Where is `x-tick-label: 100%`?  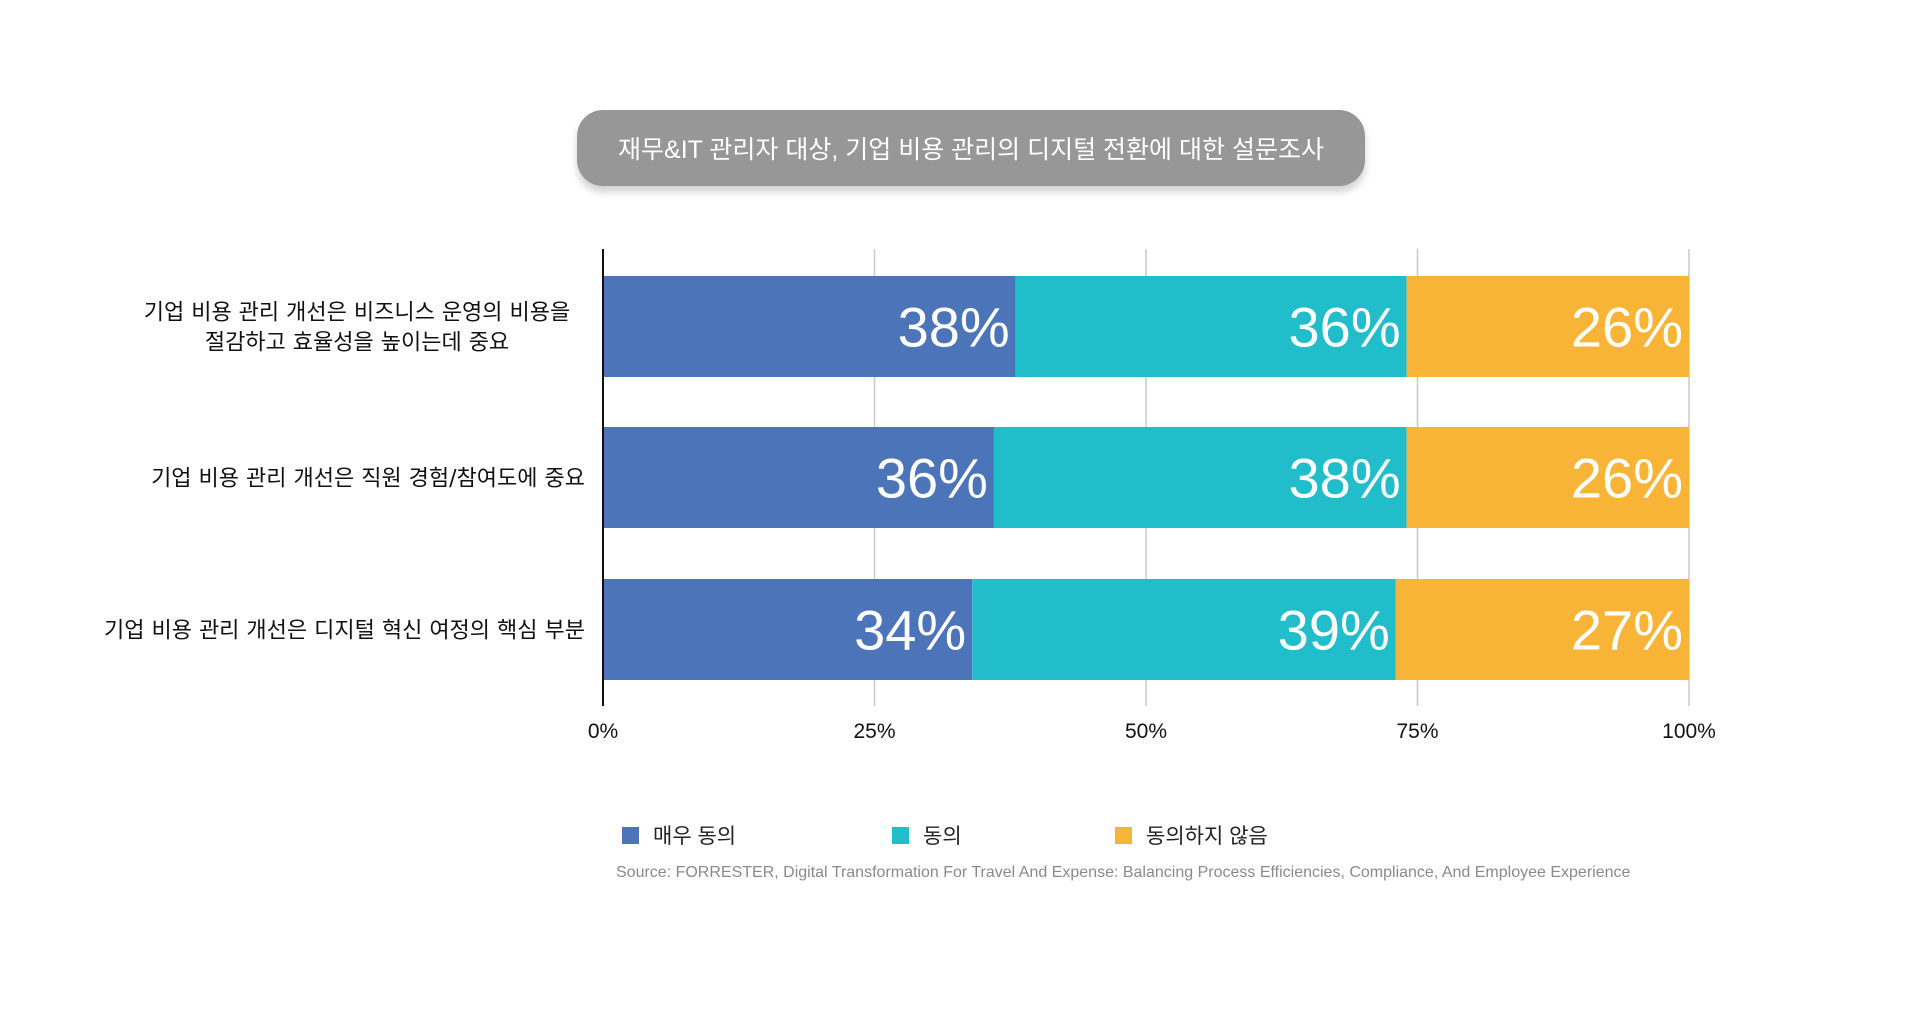
x-tick-label: 100% is located at coordinates (1689, 731).